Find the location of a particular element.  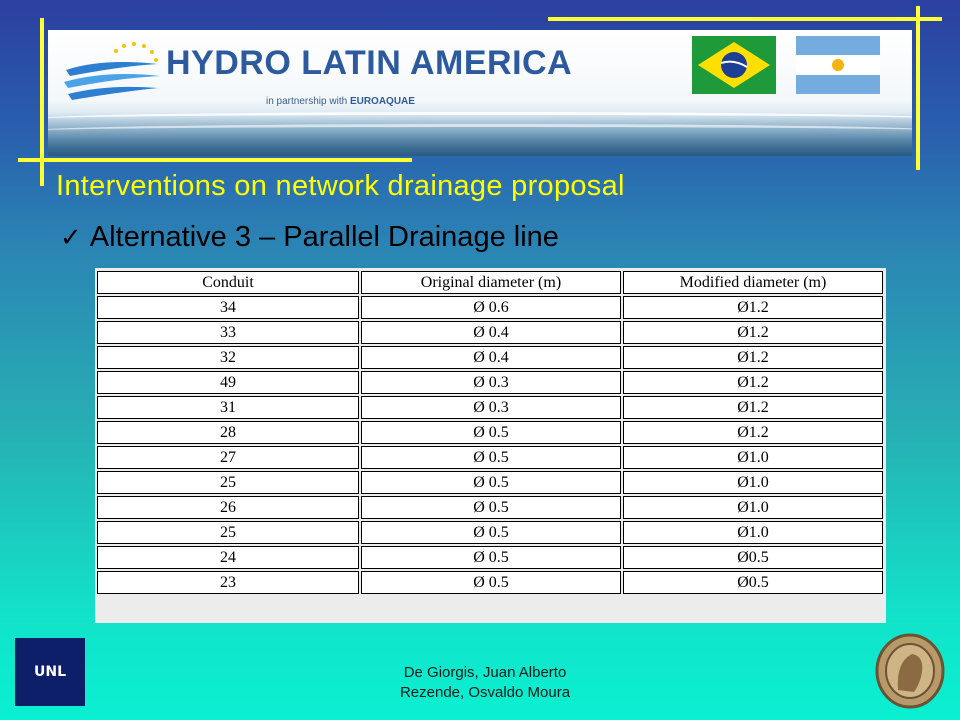

cell-conduit: 26 is located at coordinates (228, 507).